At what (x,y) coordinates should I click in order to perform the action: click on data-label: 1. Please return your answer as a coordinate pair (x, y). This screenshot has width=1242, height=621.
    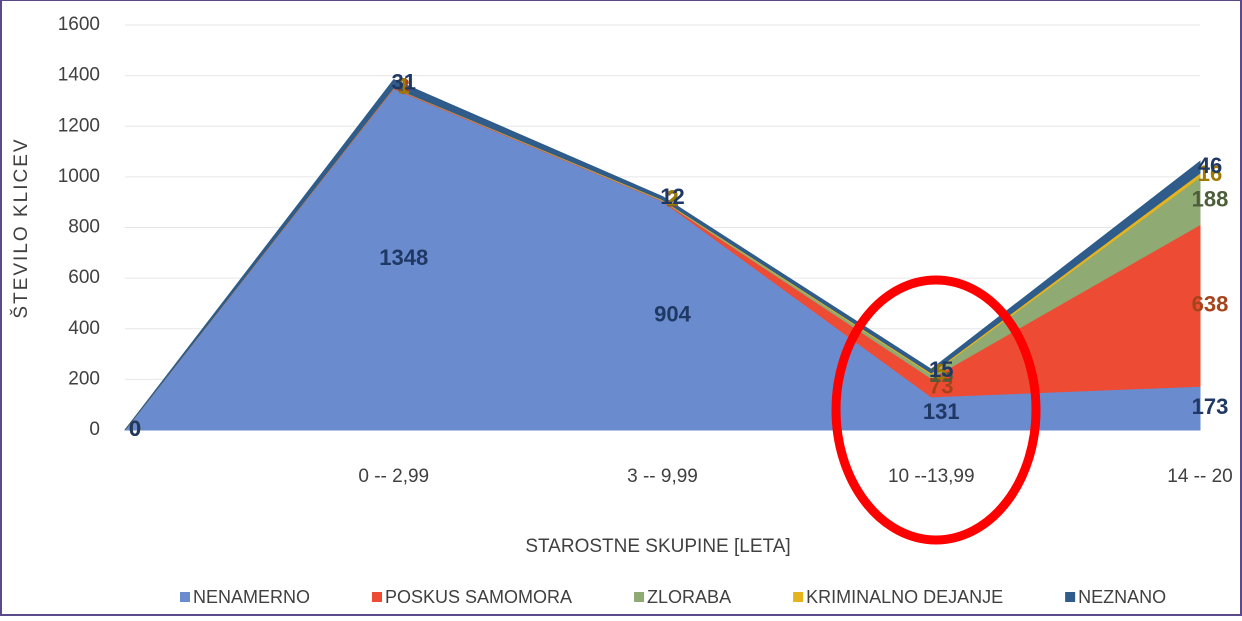
    Looking at the image, I should click on (404, 85).